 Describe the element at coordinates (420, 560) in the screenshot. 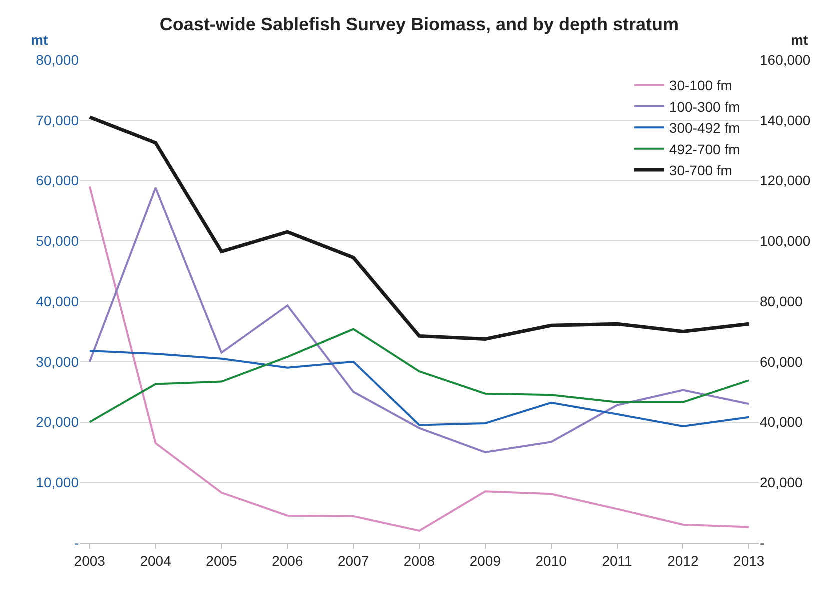

I see `x-tick-label: 2008` at that location.